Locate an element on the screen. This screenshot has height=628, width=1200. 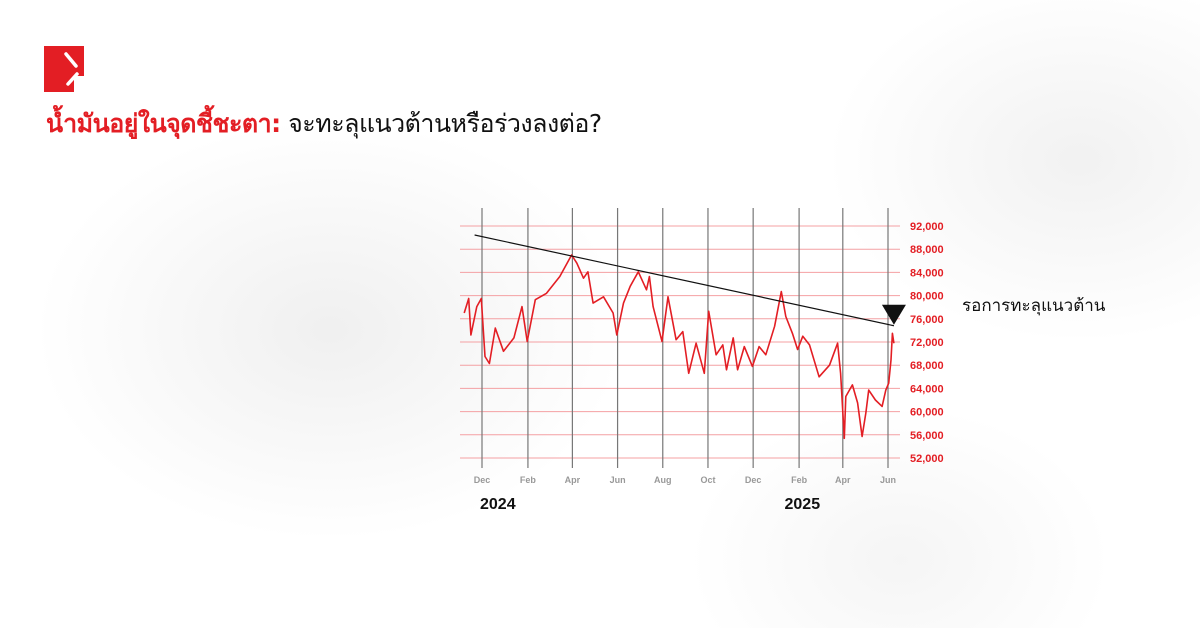
y-tick-label: 80,000 is located at coordinates (927, 297).